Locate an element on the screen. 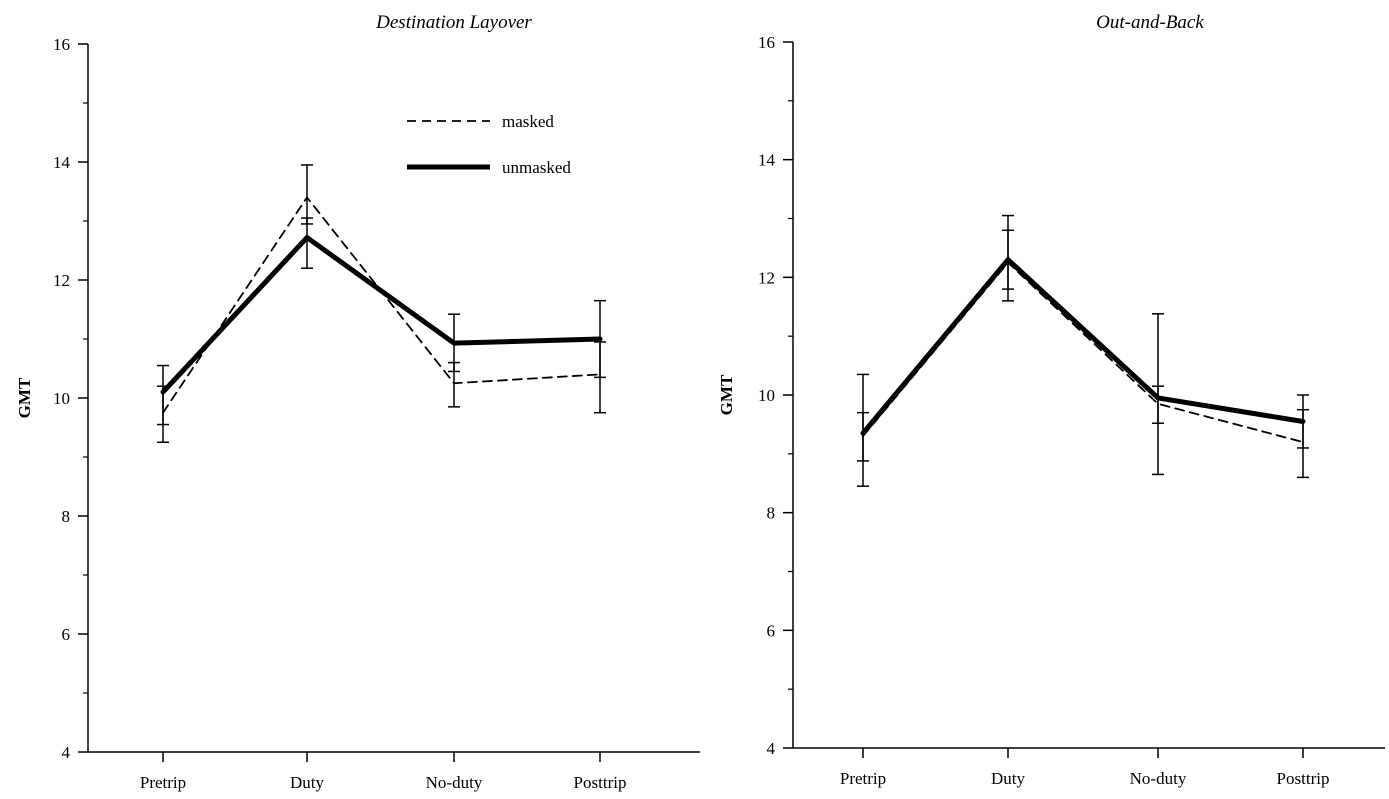 The image size is (1389, 799). legend-label-unmasked: unmasked is located at coordinates (536, 167).